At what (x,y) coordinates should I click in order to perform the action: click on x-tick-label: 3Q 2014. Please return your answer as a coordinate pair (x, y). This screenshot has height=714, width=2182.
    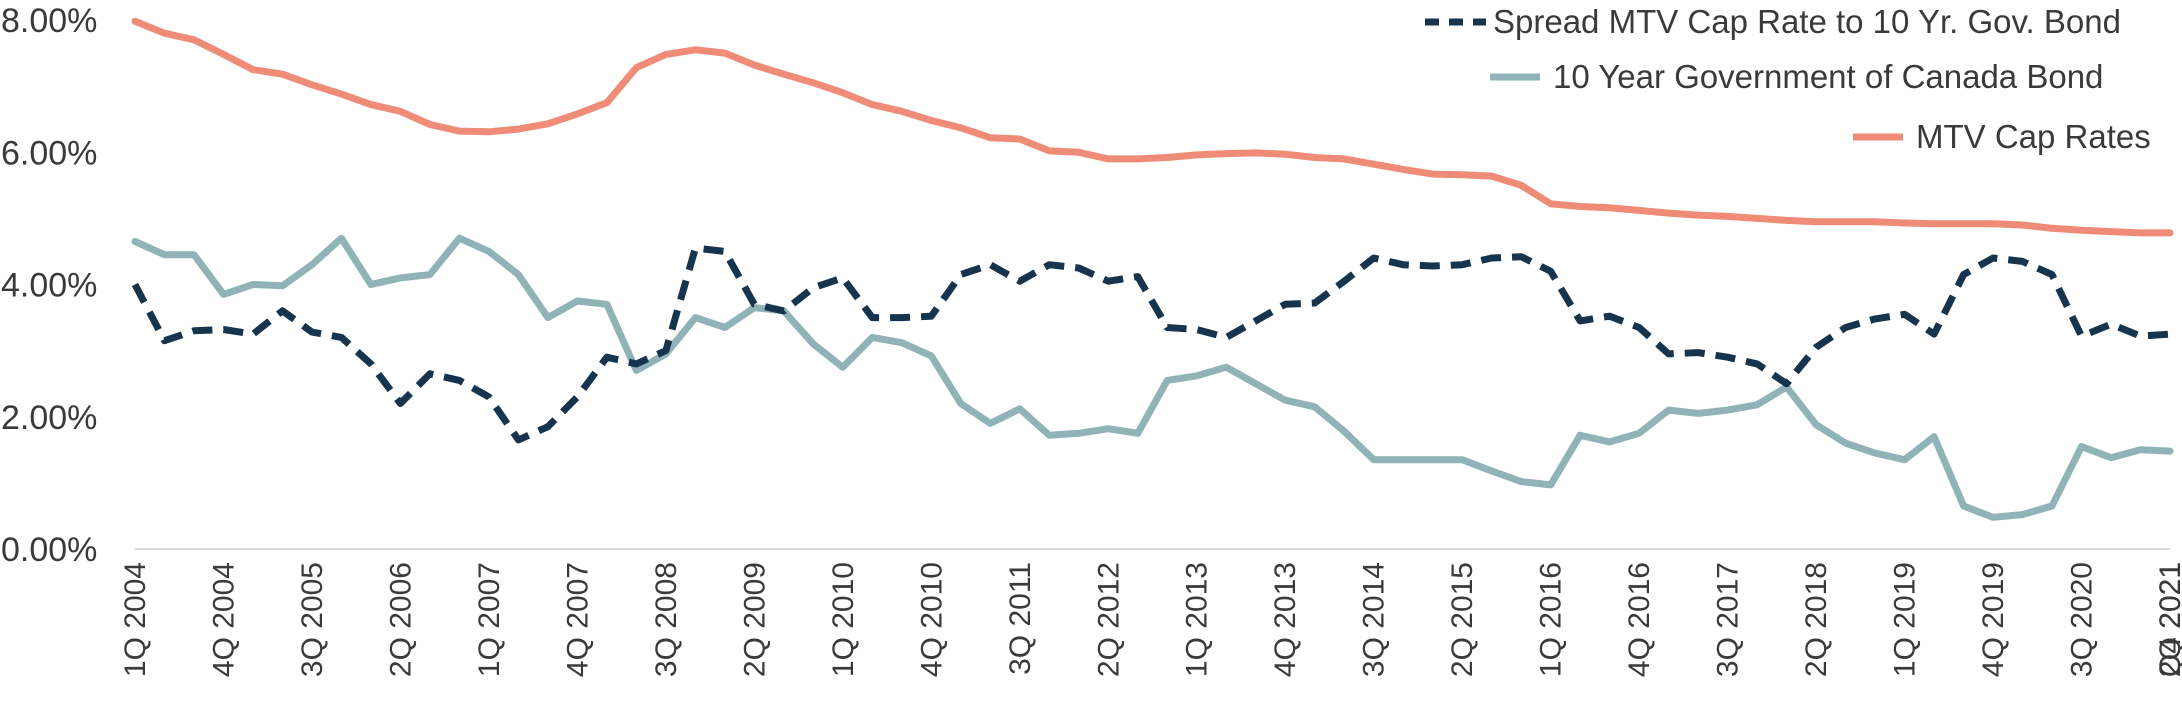
    Looking at the image, I should click on (1374, 619).